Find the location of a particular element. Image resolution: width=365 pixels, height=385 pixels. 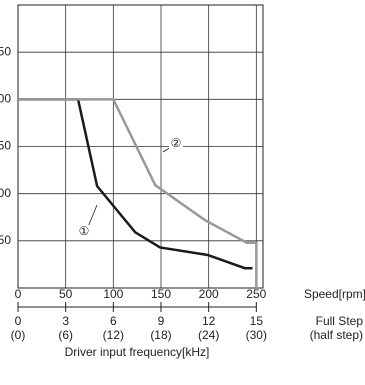

x-tick-label: 0 is located at coordinates (18, 294).